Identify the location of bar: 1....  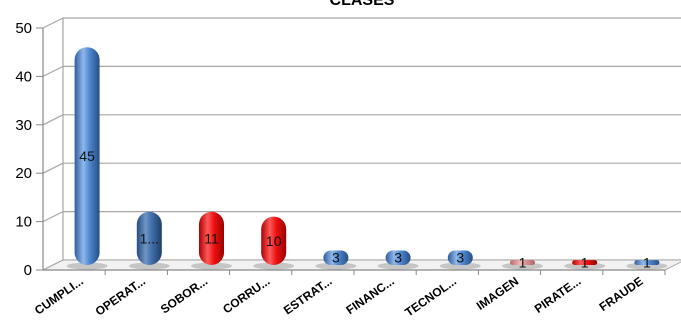
(149, 240).